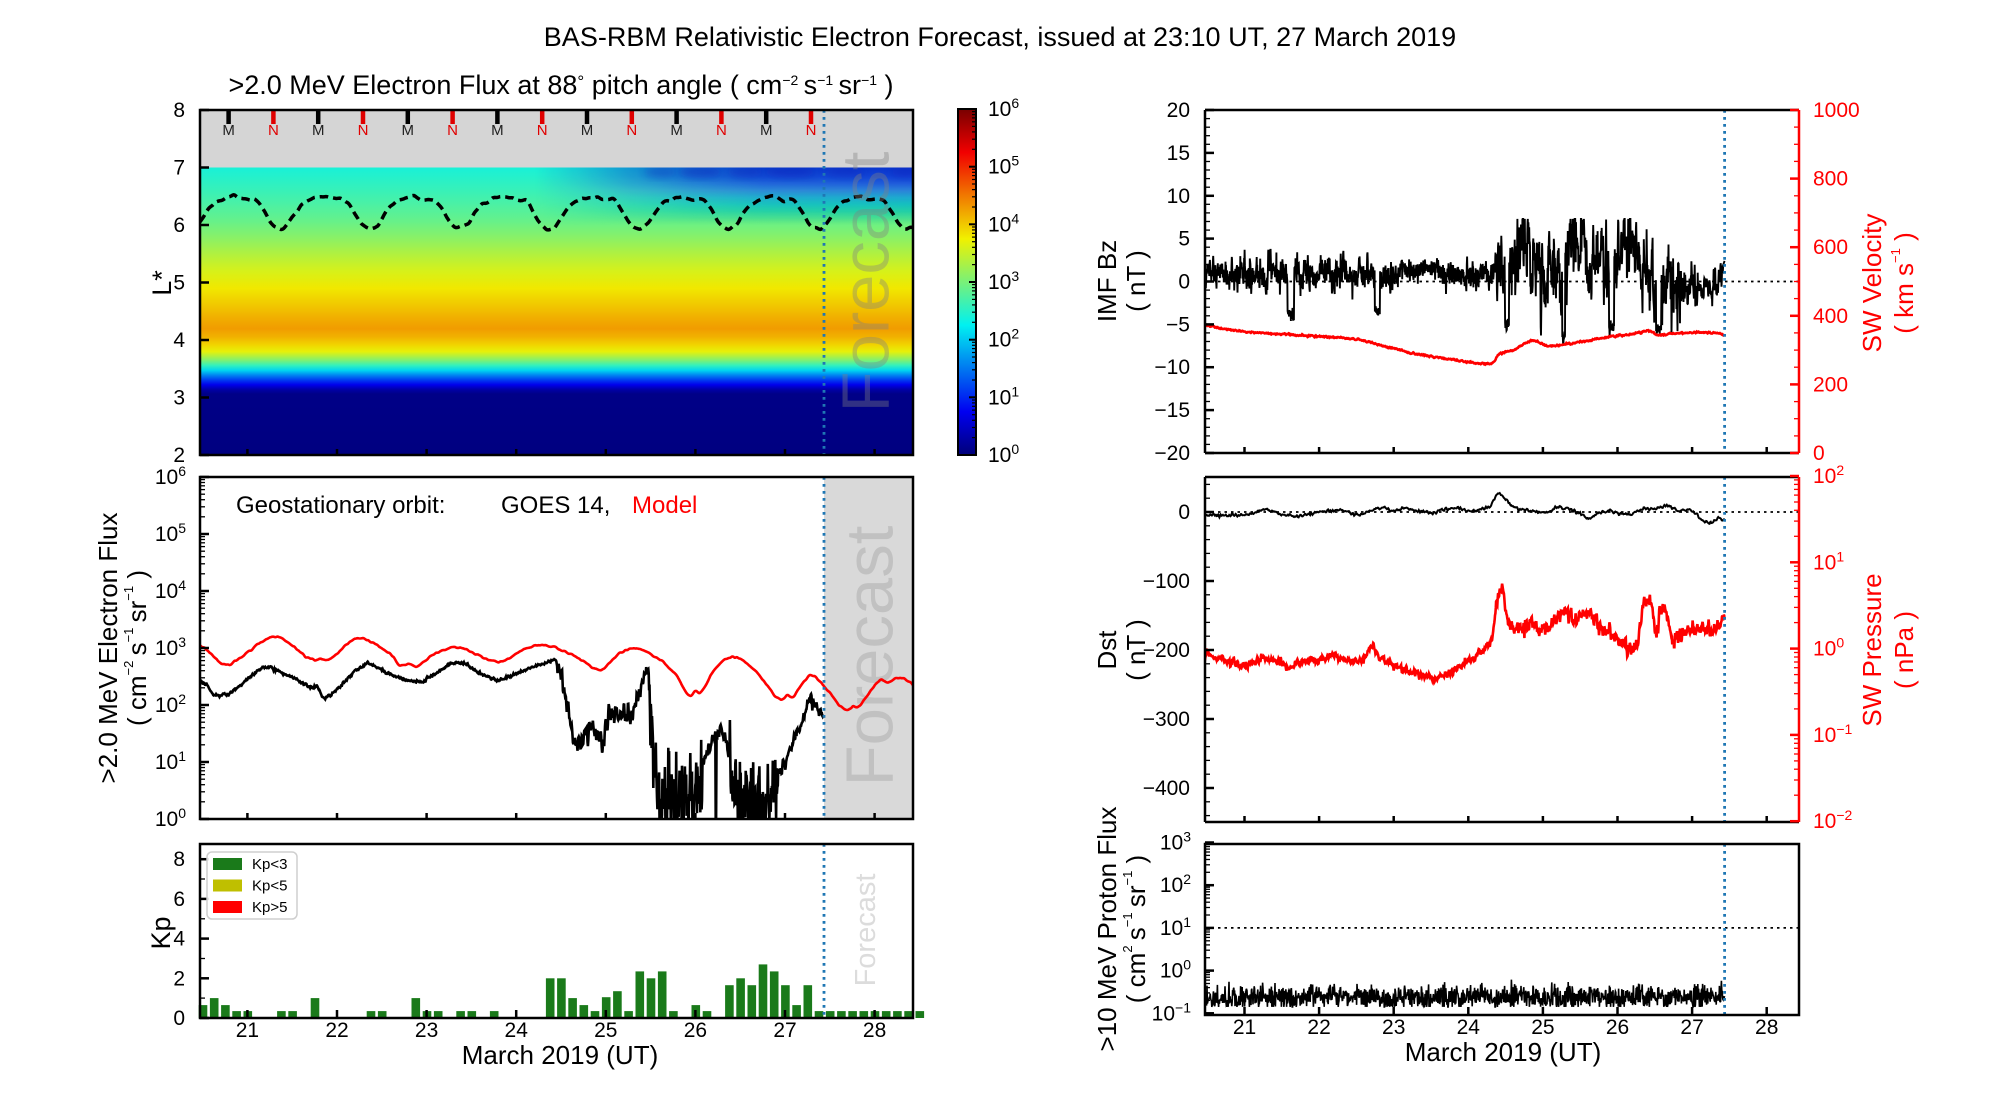  I want to click on svg-text: 3, so click(179, 398).